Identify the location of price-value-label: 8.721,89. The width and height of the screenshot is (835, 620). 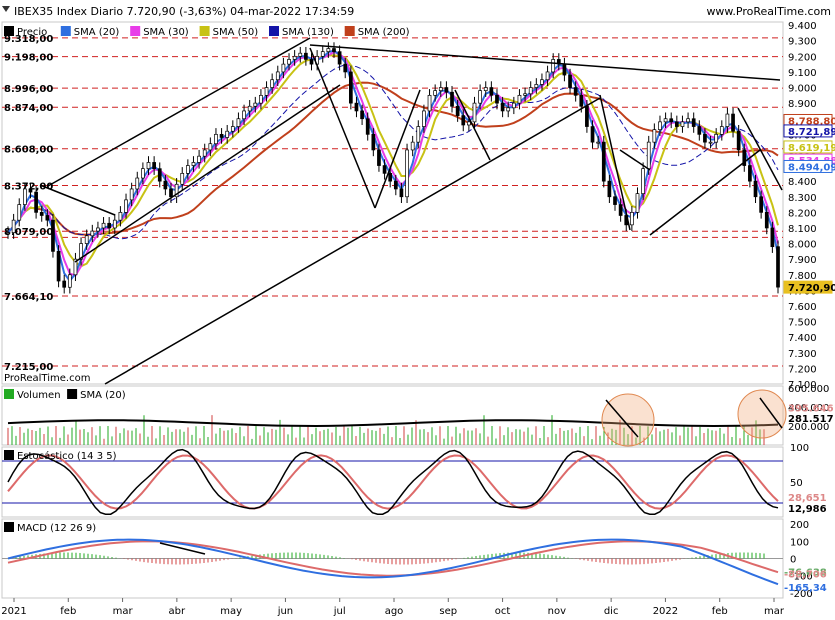
(811, 132).